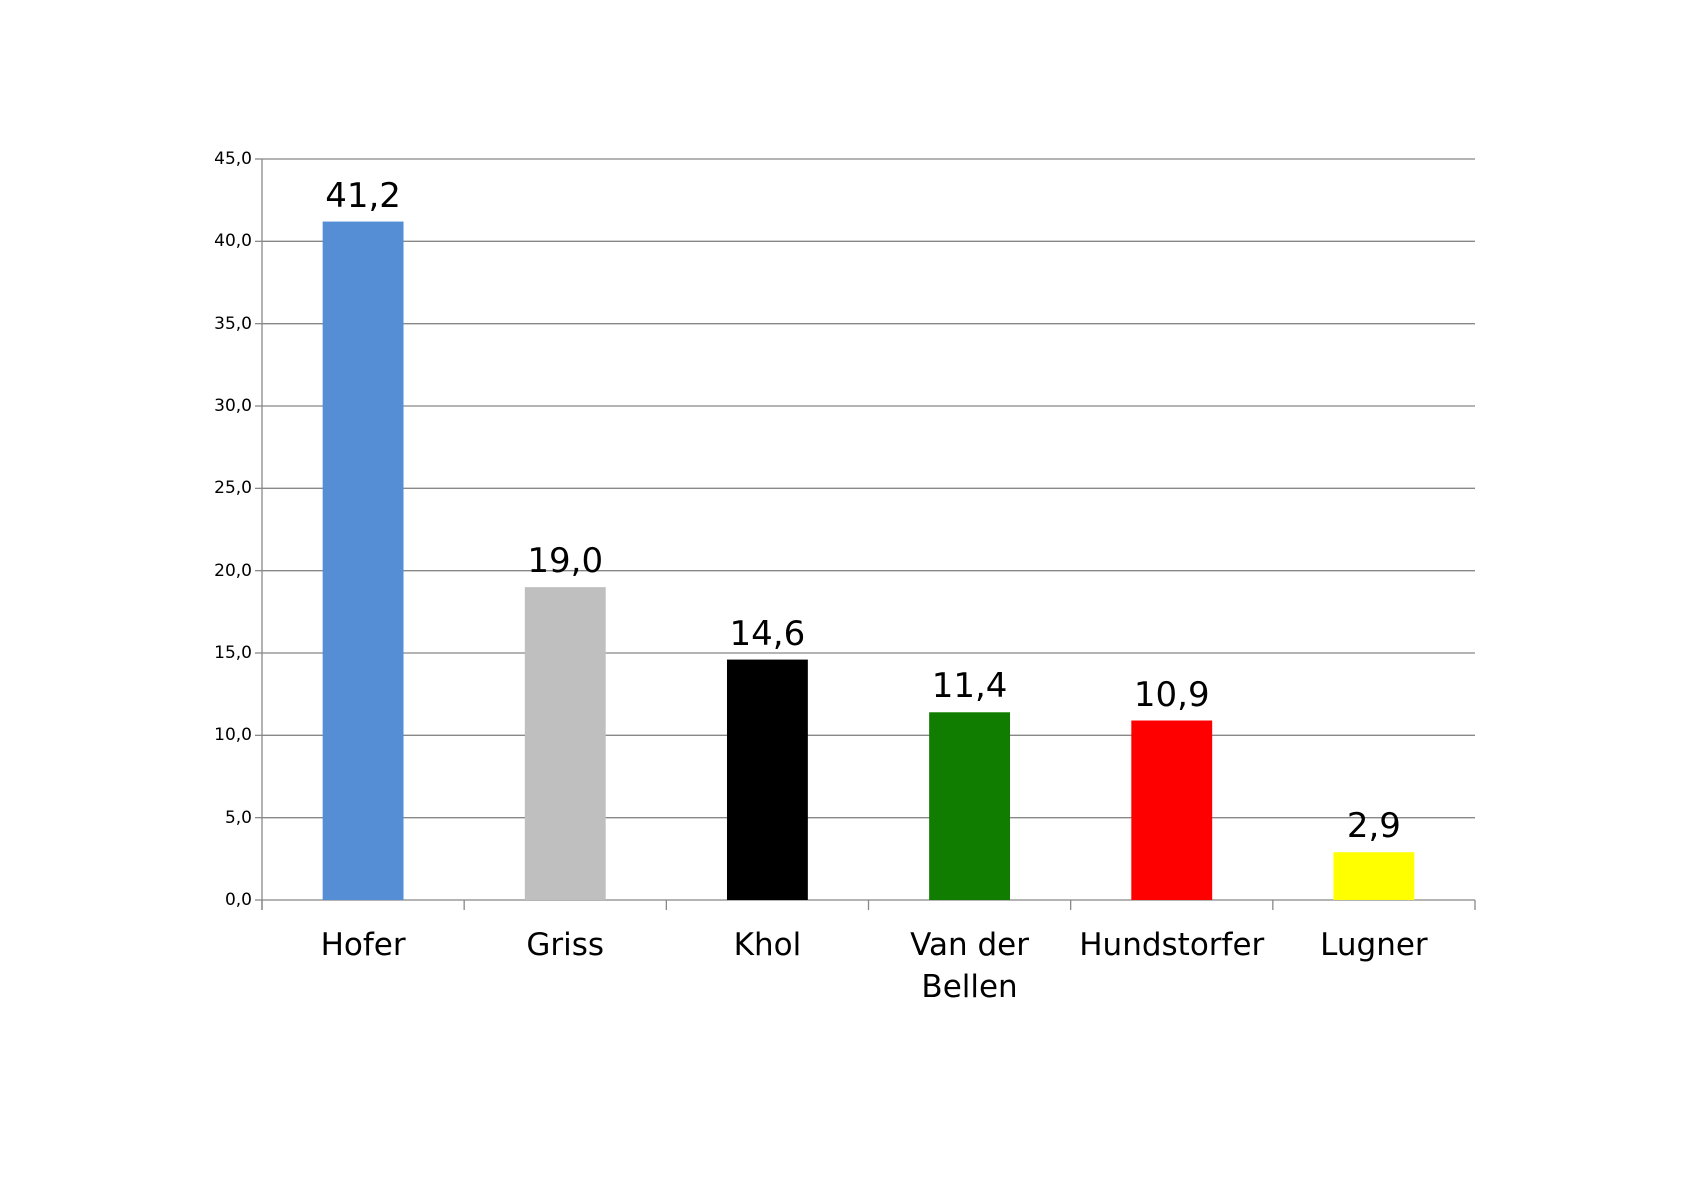  What do you see at coordinates (969, 686) in the screenshot?
I see `value-label: 11,4` at bounding box center [969, 686].